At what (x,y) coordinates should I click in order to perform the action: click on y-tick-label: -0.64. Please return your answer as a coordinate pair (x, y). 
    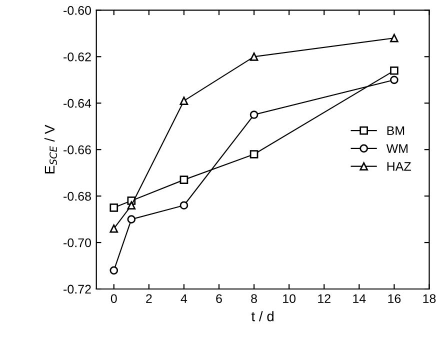
    Looking at the image, I should click on (78, 103).